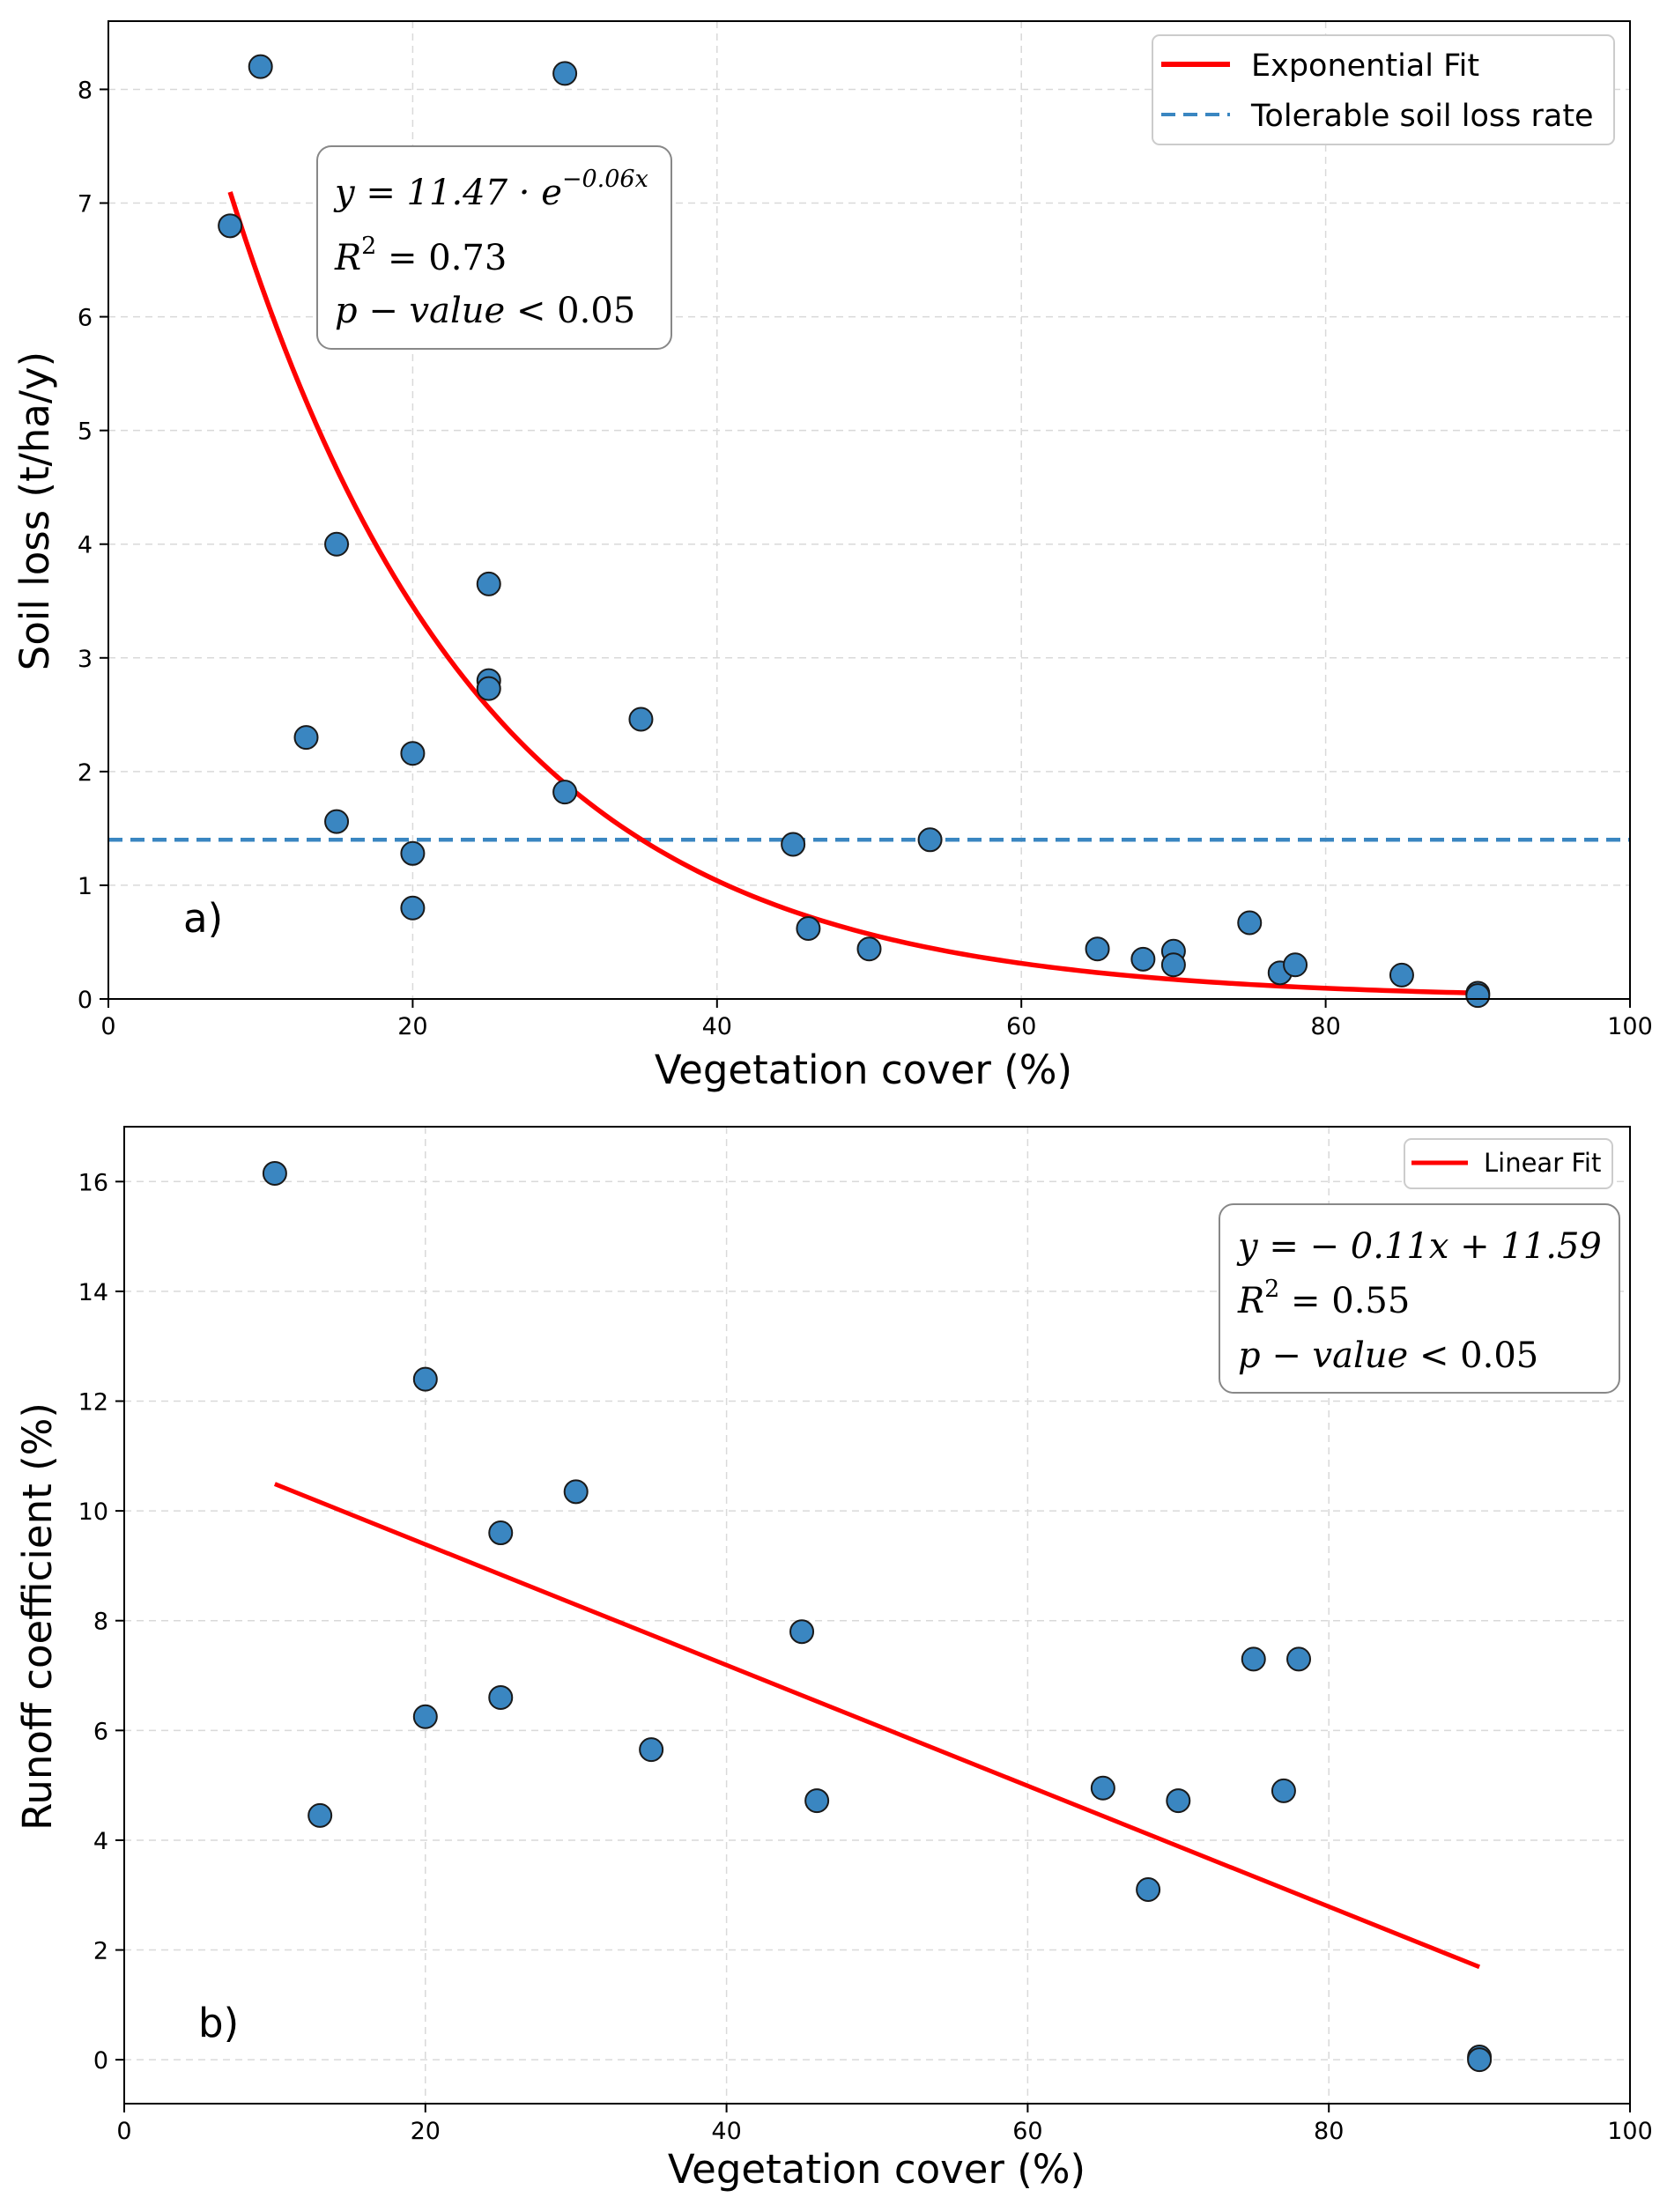 Image resolution: width=1667 pixels, height=2212 pixels. Describe the element at coordinates (1383, 89) in the screenshot. I see `soil-loss-legend: Exponential Fit Tolerable soil loss rate` at that location.